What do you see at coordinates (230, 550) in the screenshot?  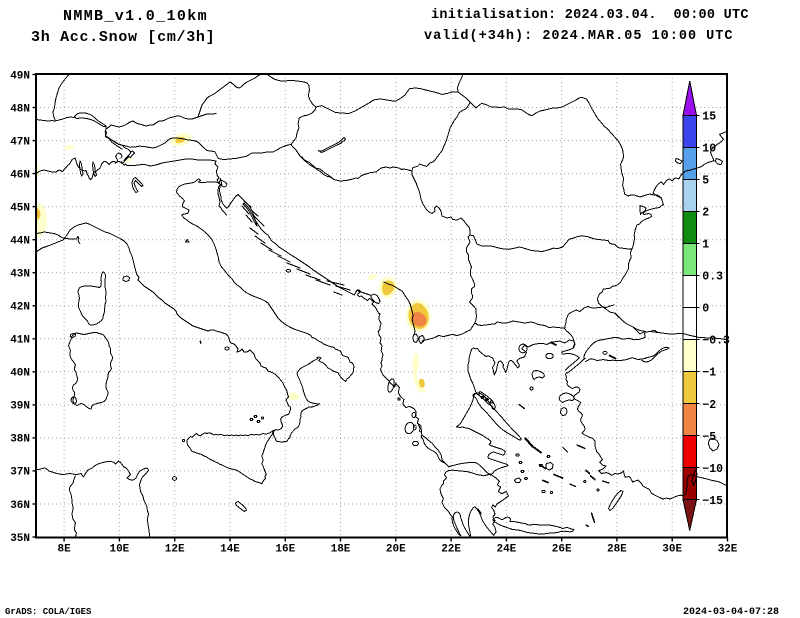 I see `svg-text: 14E` at bounding box center [230, 550].